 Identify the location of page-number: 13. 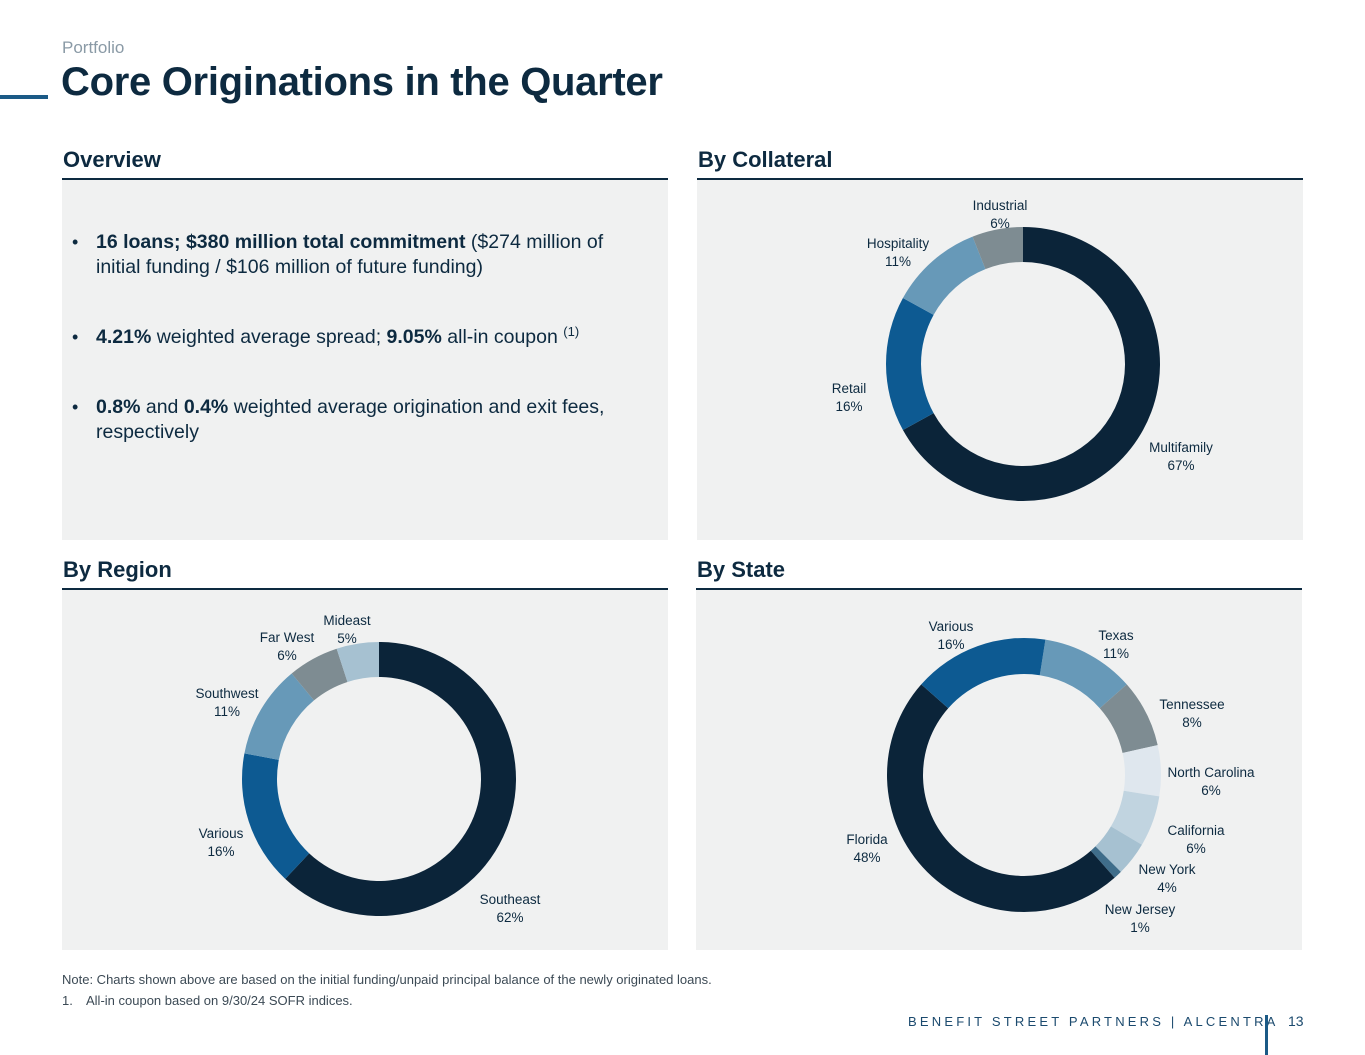
(1296, 1021).